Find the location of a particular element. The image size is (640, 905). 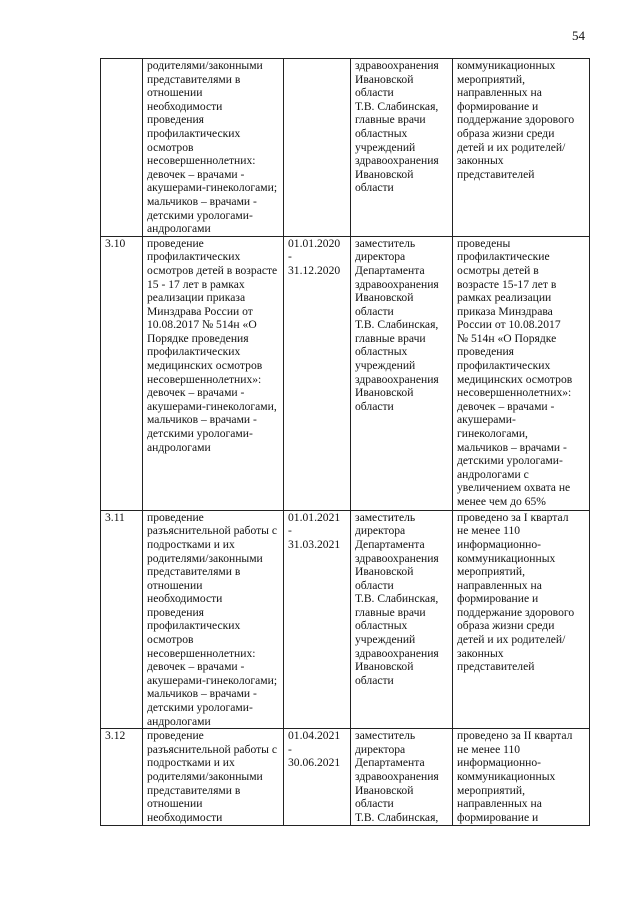

result-line: медицинских осмотров is located at coordinates (515, 379).